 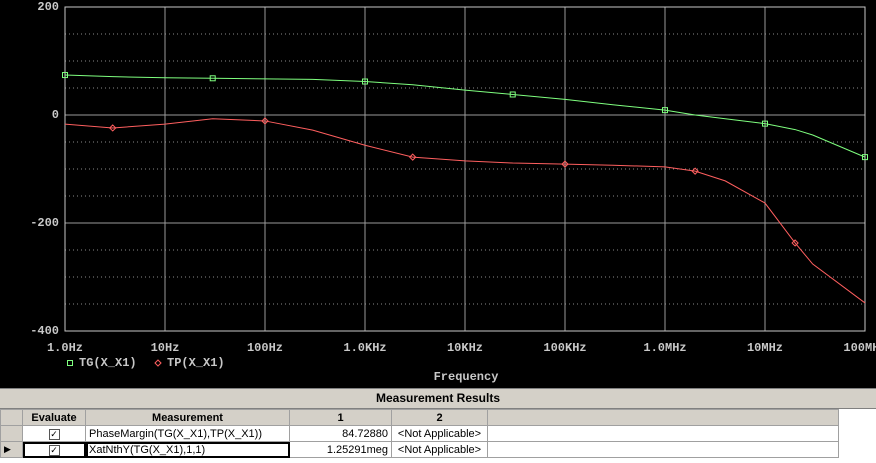 What do you see at coordinates (340, 433) in the screenshot?
I see `cell: 84.72880` at bounding box center [340, 433].